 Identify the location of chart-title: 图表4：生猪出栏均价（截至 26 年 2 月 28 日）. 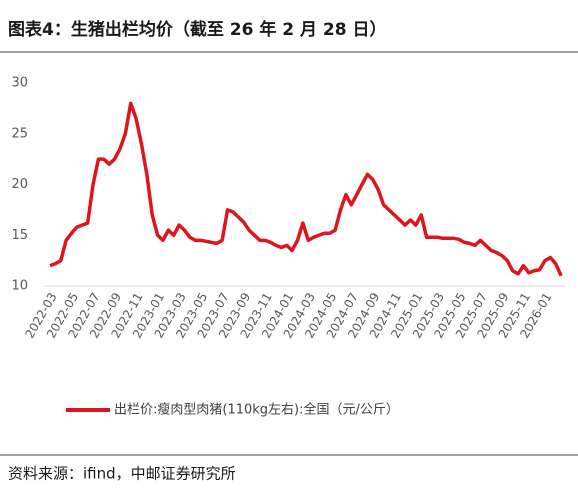
(197, 29).